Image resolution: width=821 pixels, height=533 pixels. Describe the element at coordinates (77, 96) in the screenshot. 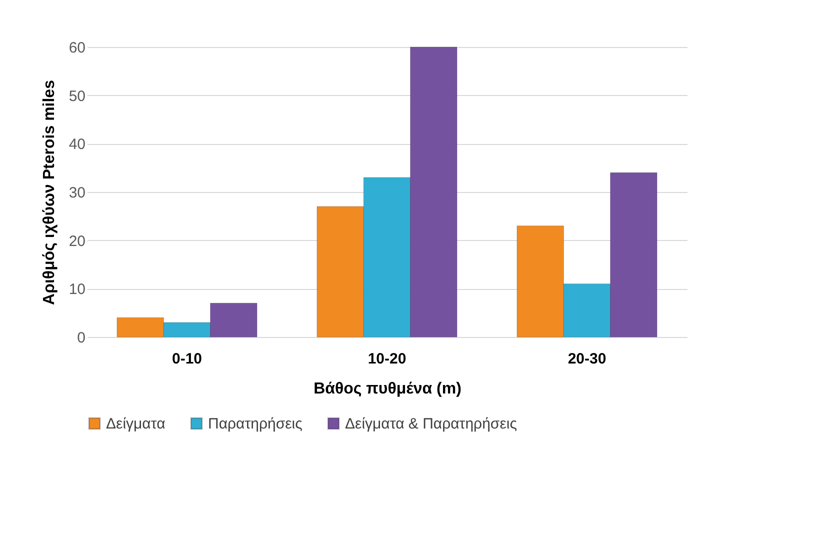

I see `y-tick-label: 50` at that location.